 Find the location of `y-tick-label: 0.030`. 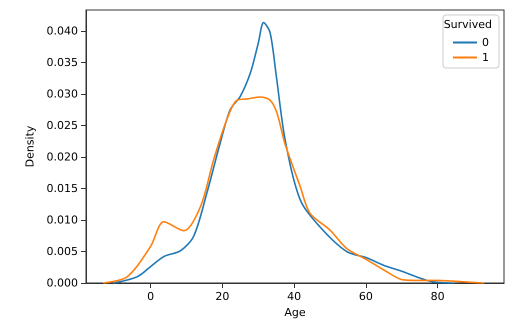

y-tick-label: 0.030 is located at coordinates (62, 93).